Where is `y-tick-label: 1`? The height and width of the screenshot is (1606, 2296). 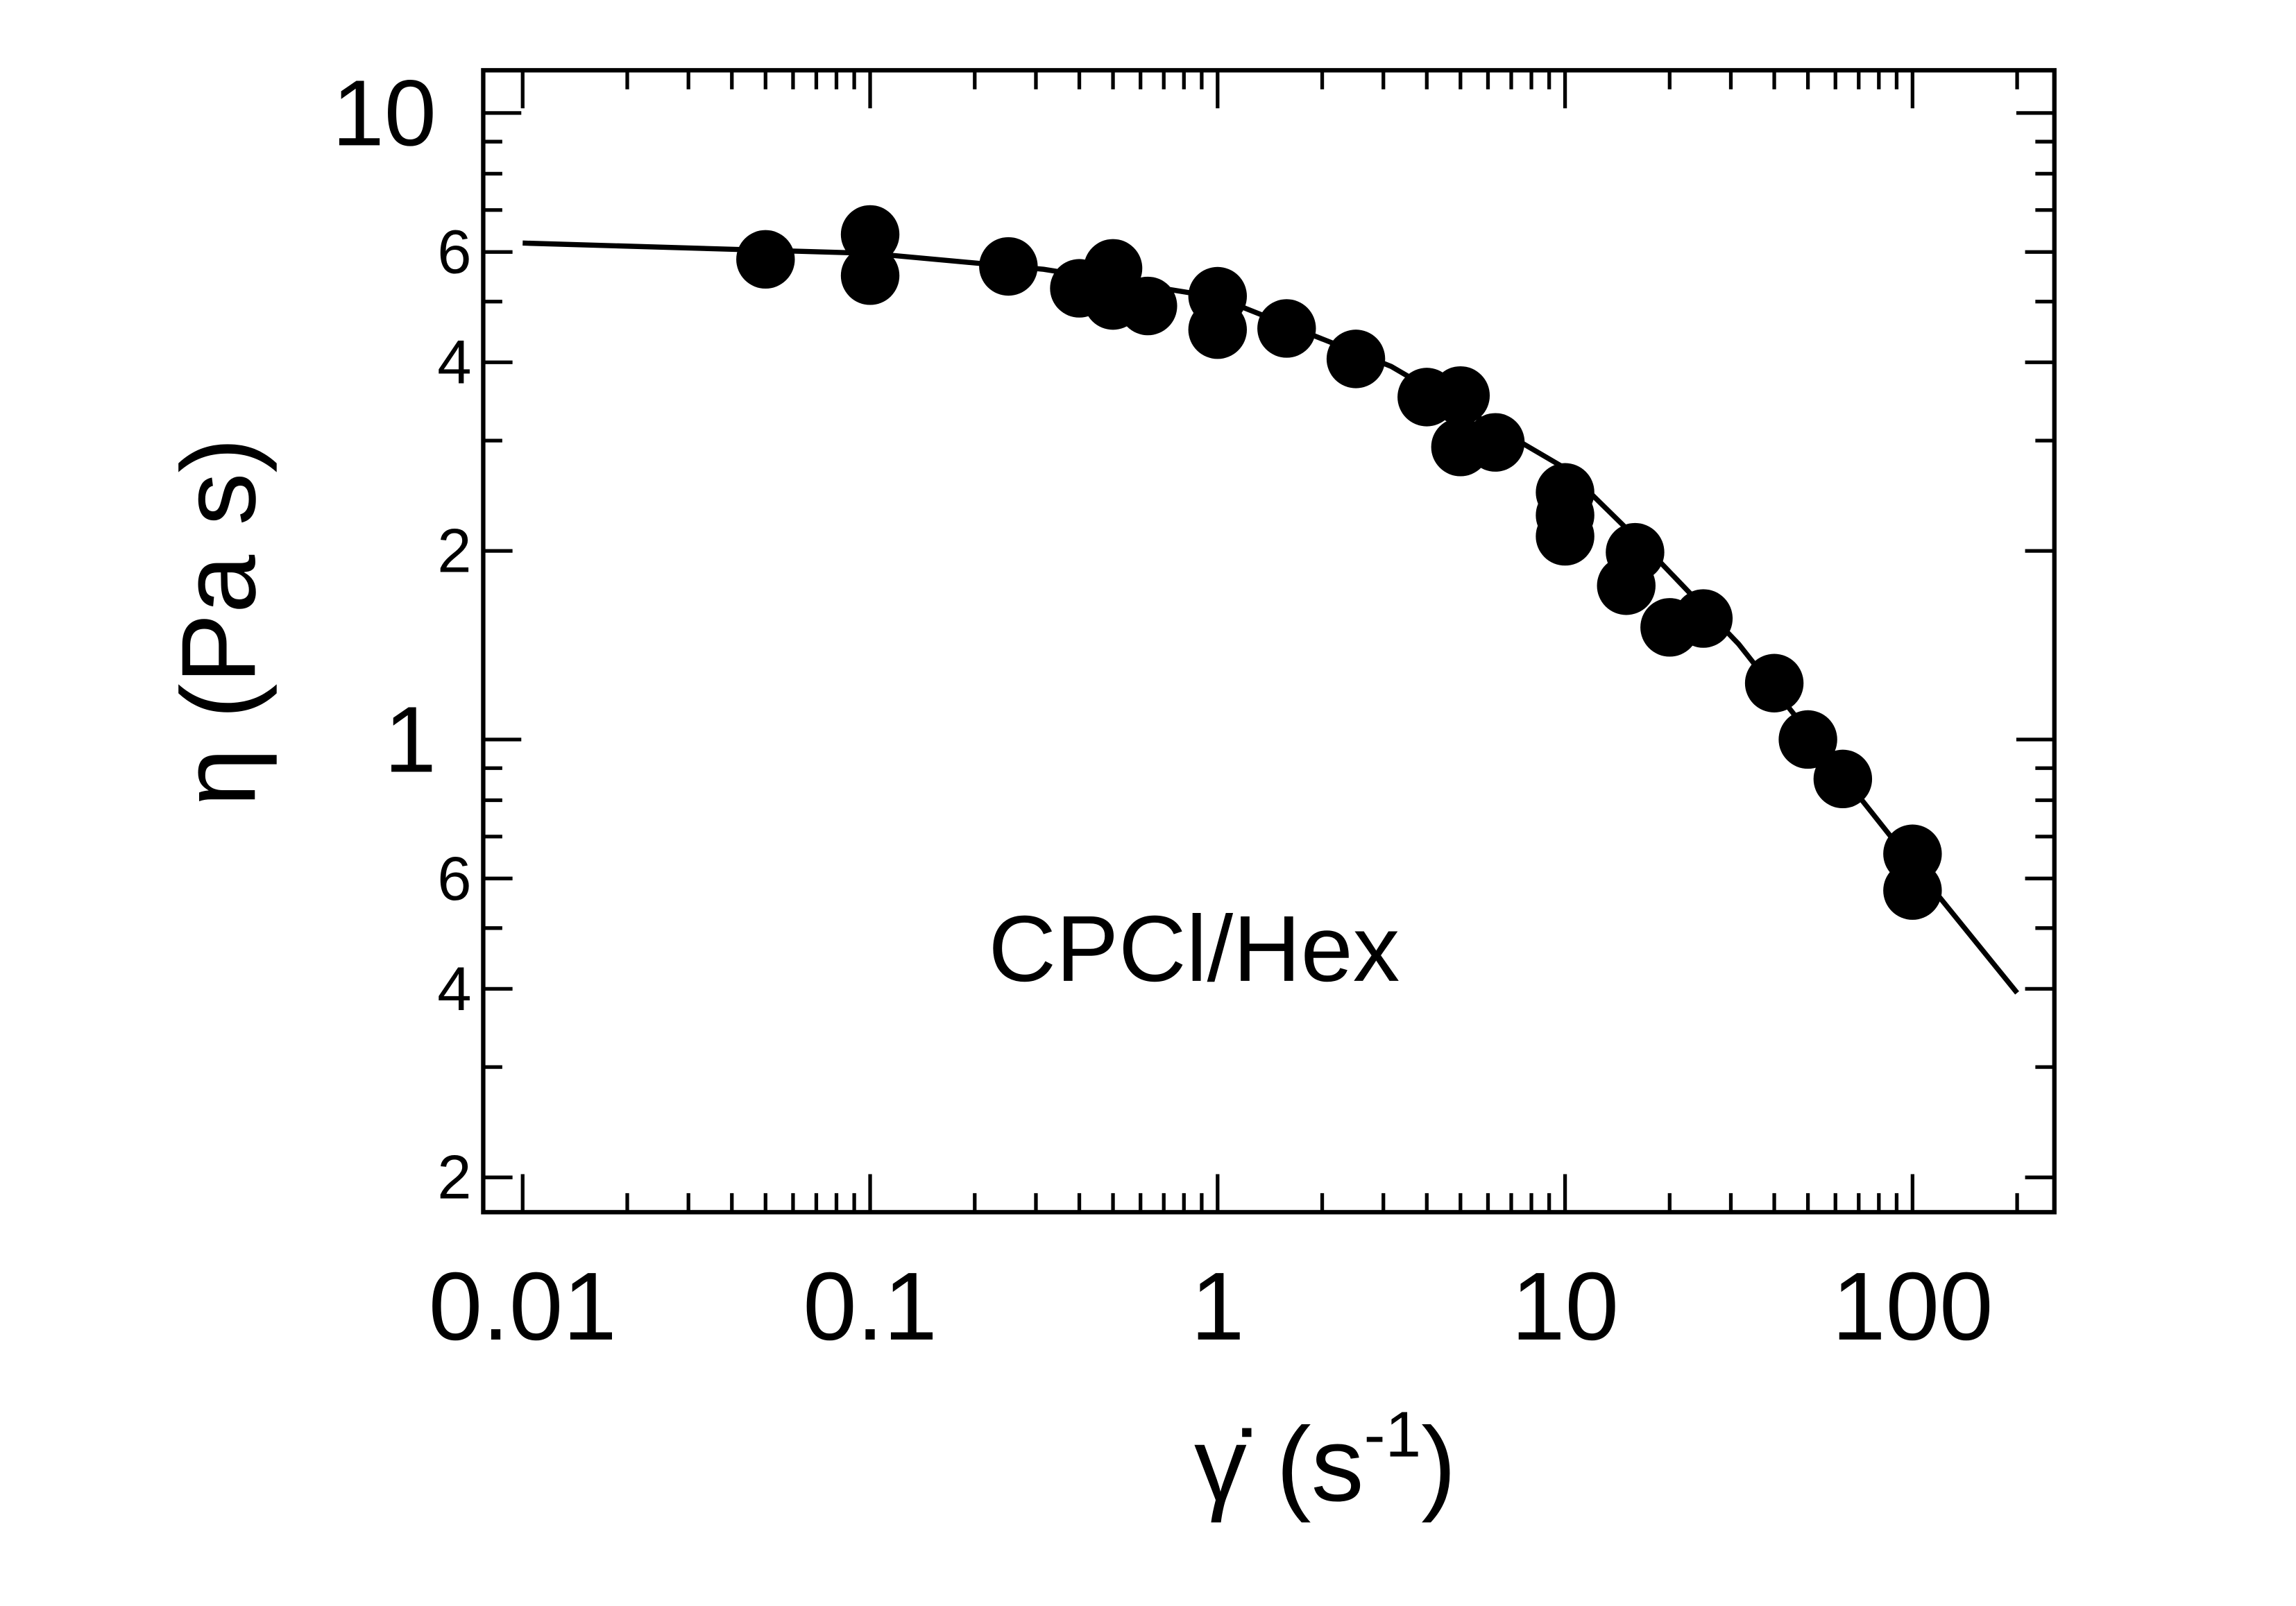 y-tick-label: 1 is located at coordinates (410, 739).